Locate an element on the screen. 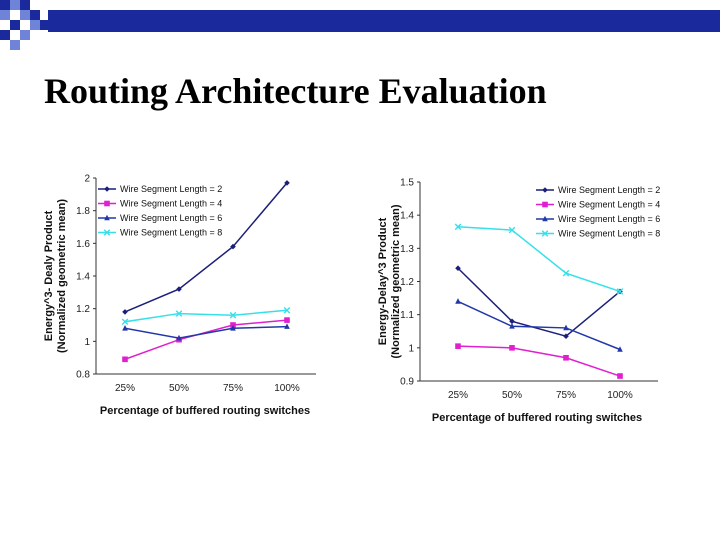  corner-squares-decoration is located at coordinates (30, 25).